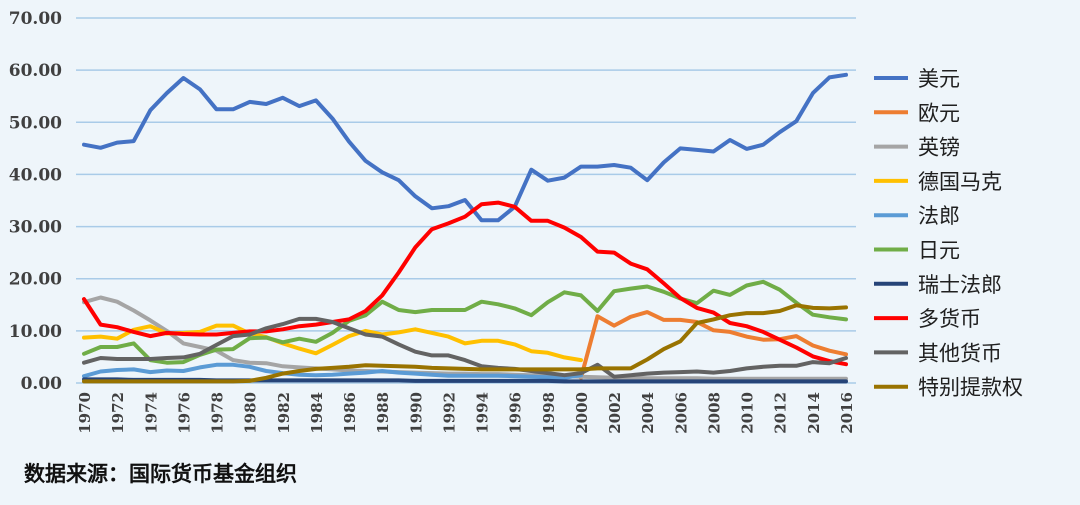  Describe the element at coordinates (648, 413) in the screenshot. I see `x-tick-label: 2004` at that location.